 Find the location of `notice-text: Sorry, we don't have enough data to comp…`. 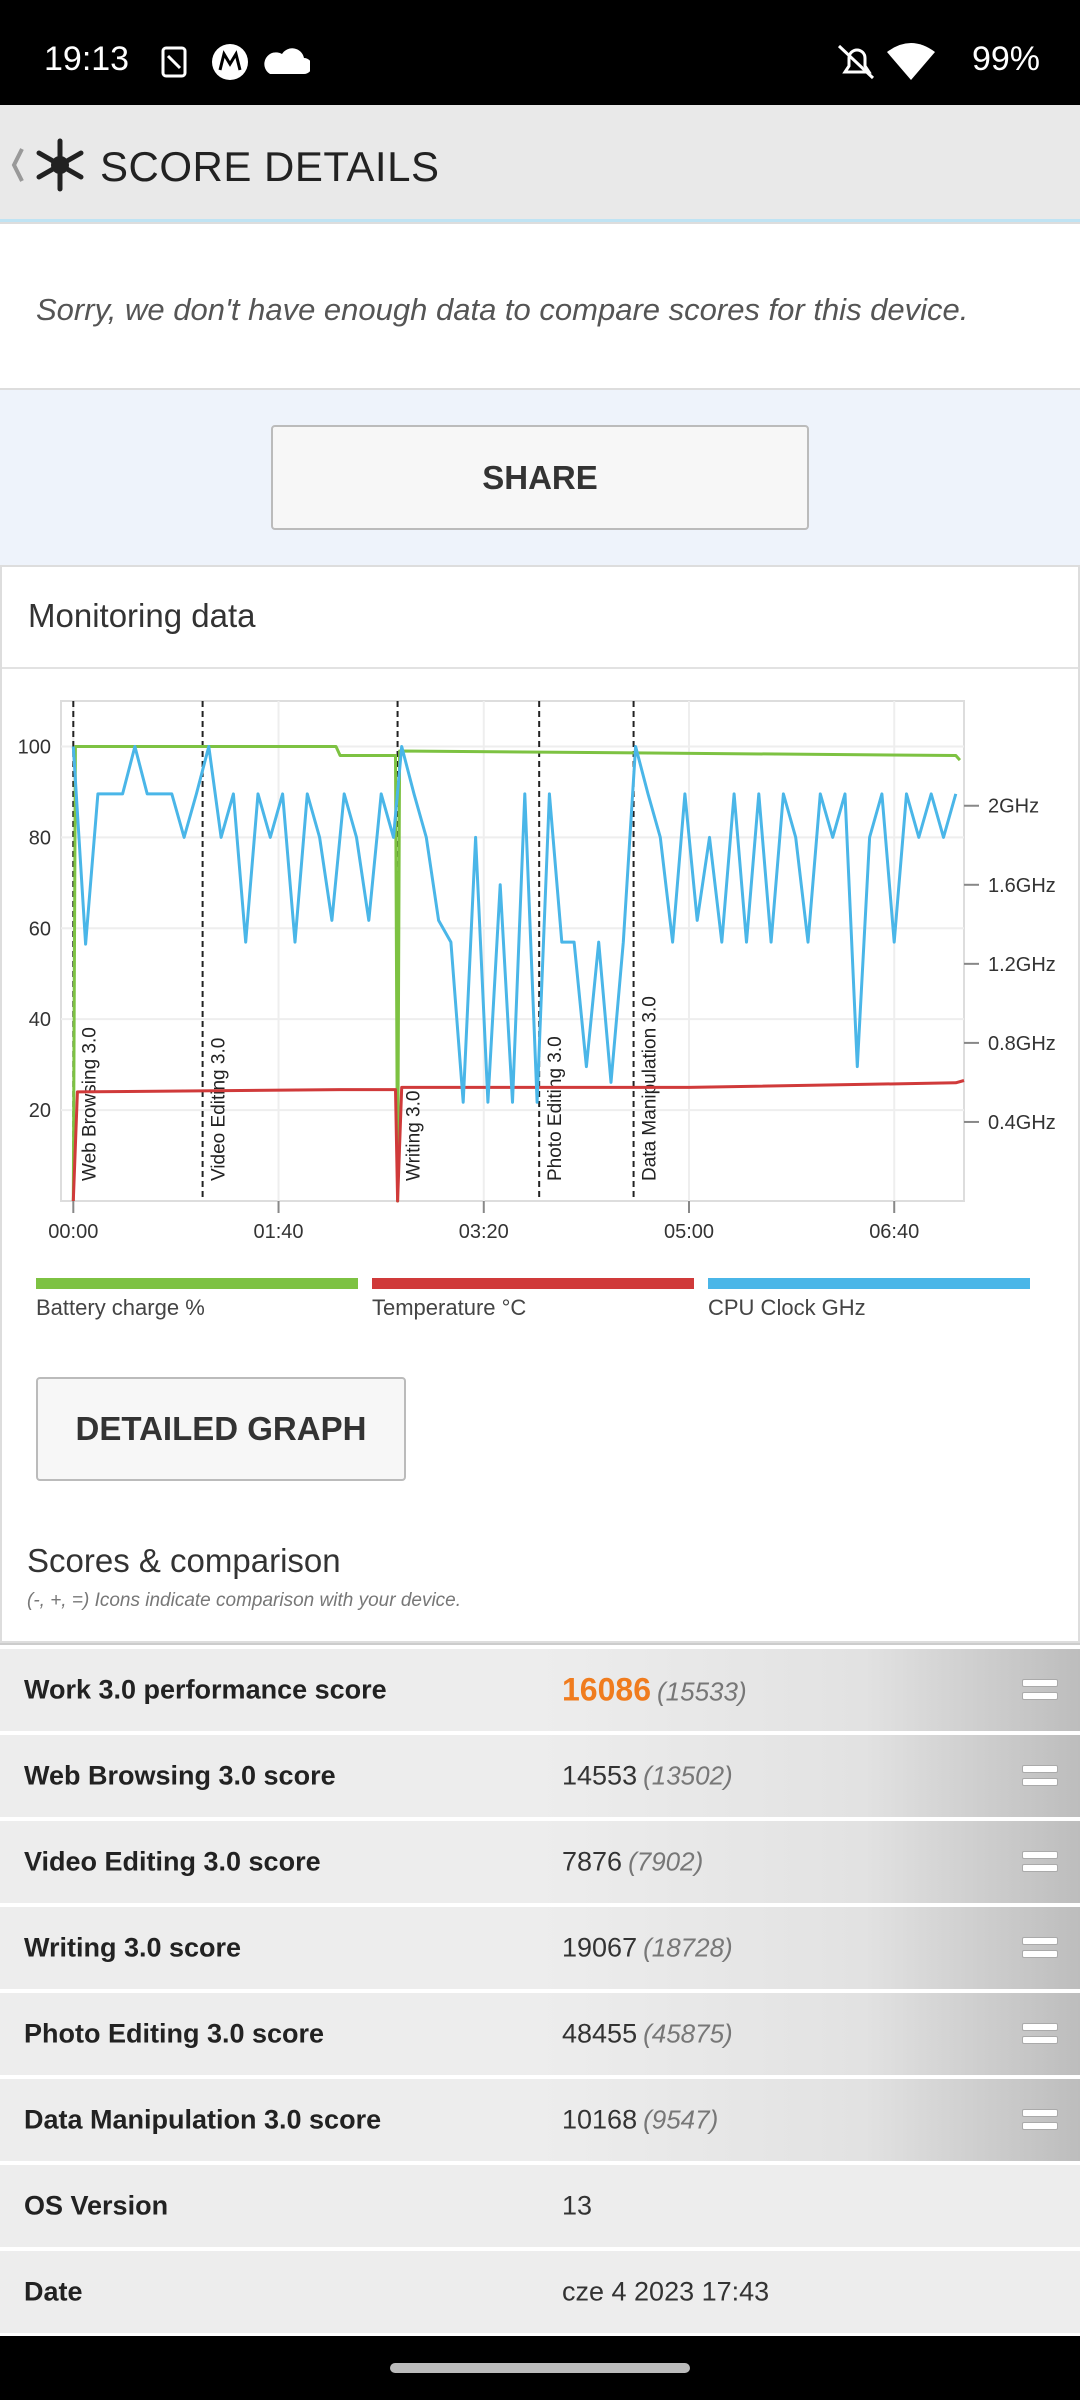

notice-text: Sorry, we don't have enough data to comp… is located at coordinates (502, 309).